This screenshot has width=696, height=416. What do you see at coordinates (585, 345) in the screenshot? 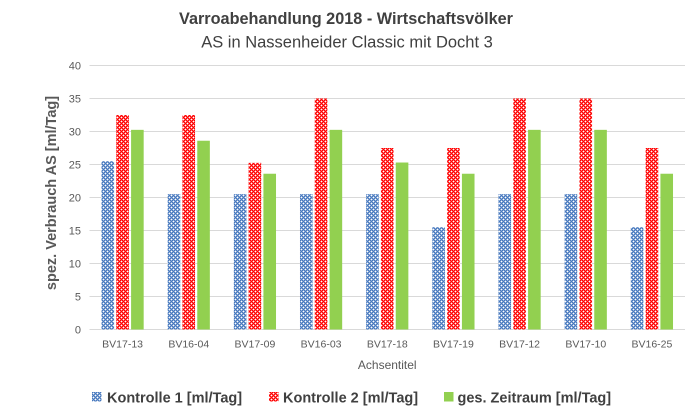
I see `svg-text: BV17-10` at bounding box center [585, 345].